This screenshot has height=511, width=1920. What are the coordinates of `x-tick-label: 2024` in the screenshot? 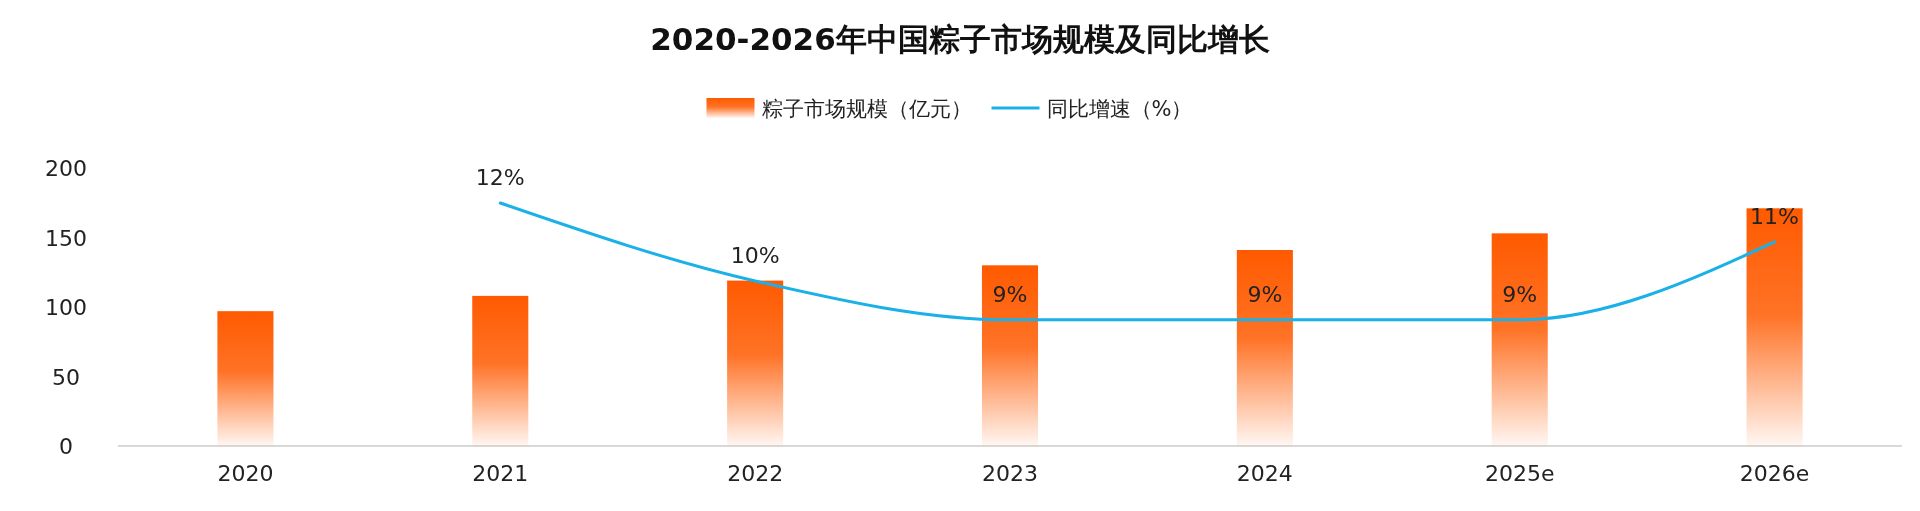 It's located at (1264, 473).